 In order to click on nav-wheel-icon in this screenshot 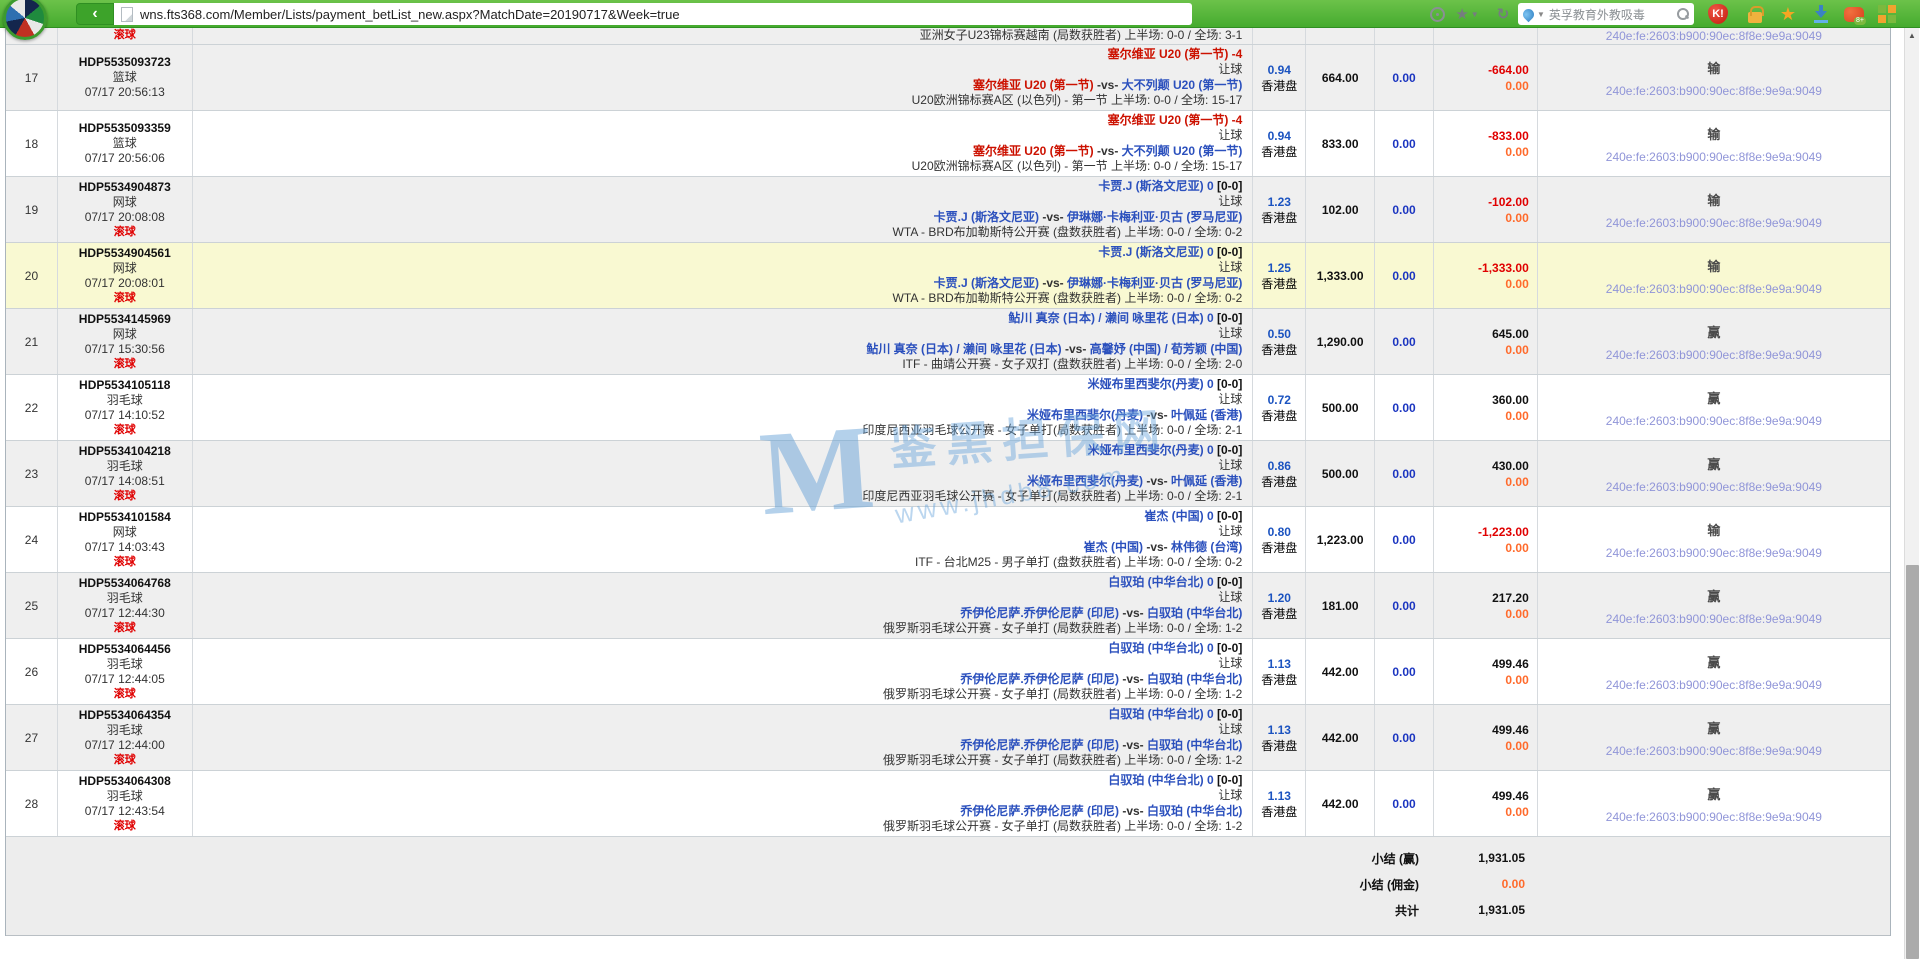, I will do `click(1437, 14)`.